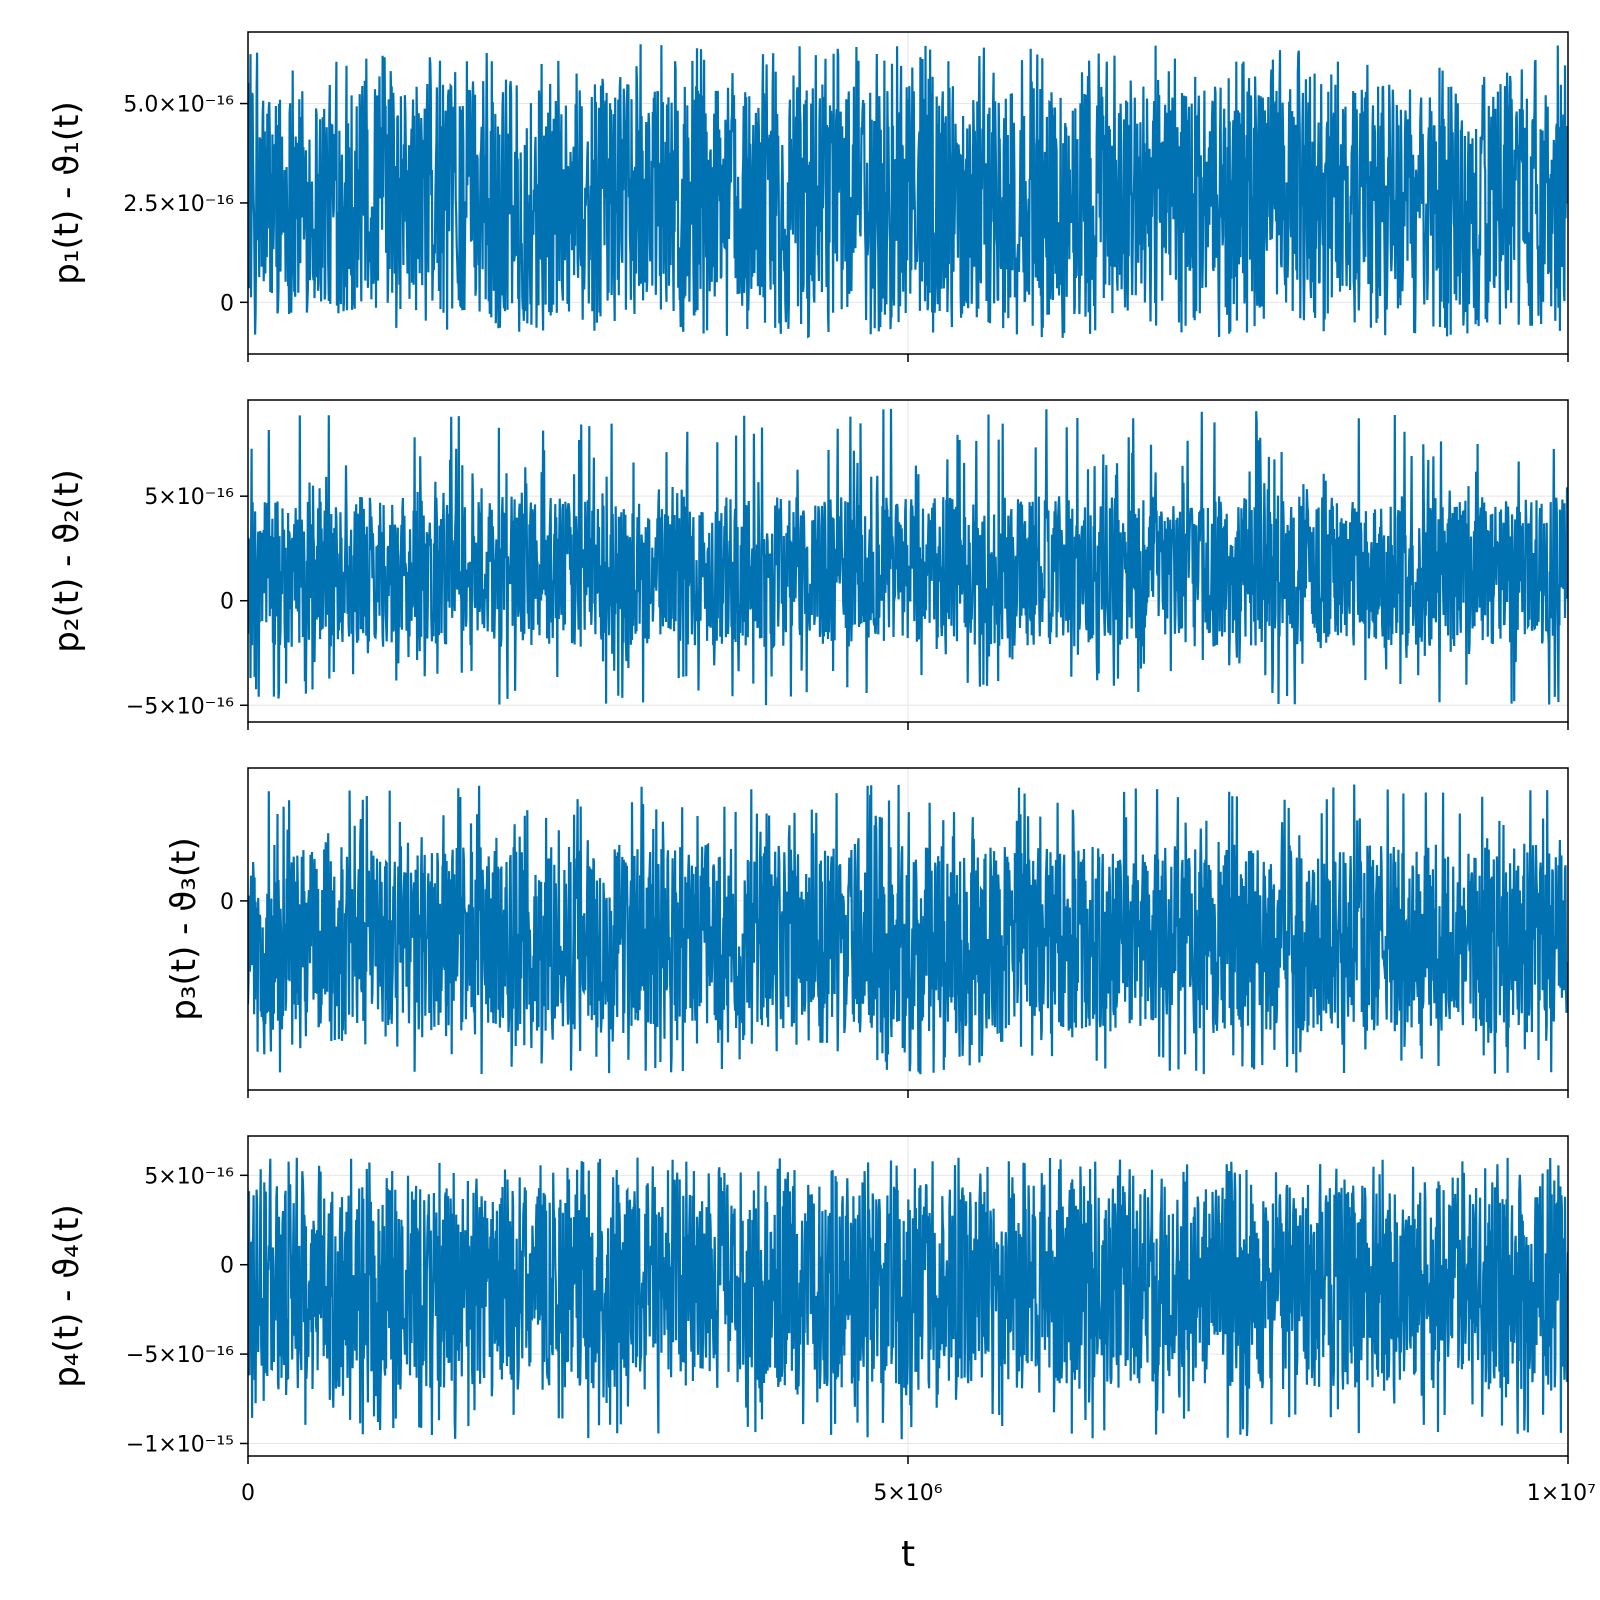  I want to click on y-axis-label: p₂(t) - ϑ₂(t), so click(67, 561).